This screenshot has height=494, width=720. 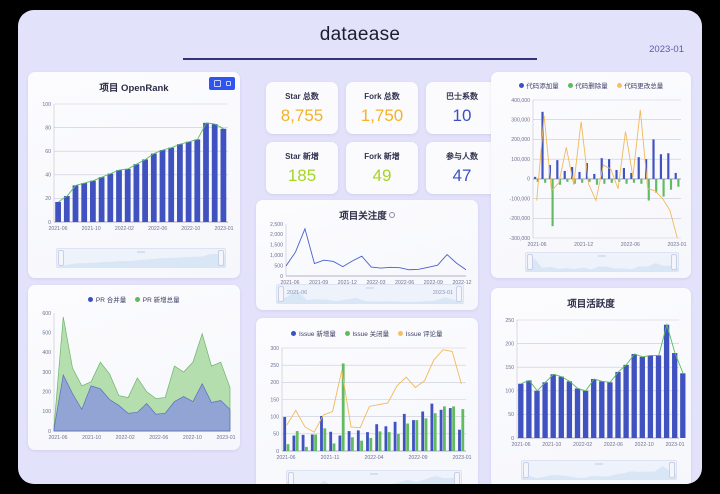 What do you see at coordinates (591, 86) in the screenshot?
I see `legend-label: 代码删除量` at bounding box center [591, 86].